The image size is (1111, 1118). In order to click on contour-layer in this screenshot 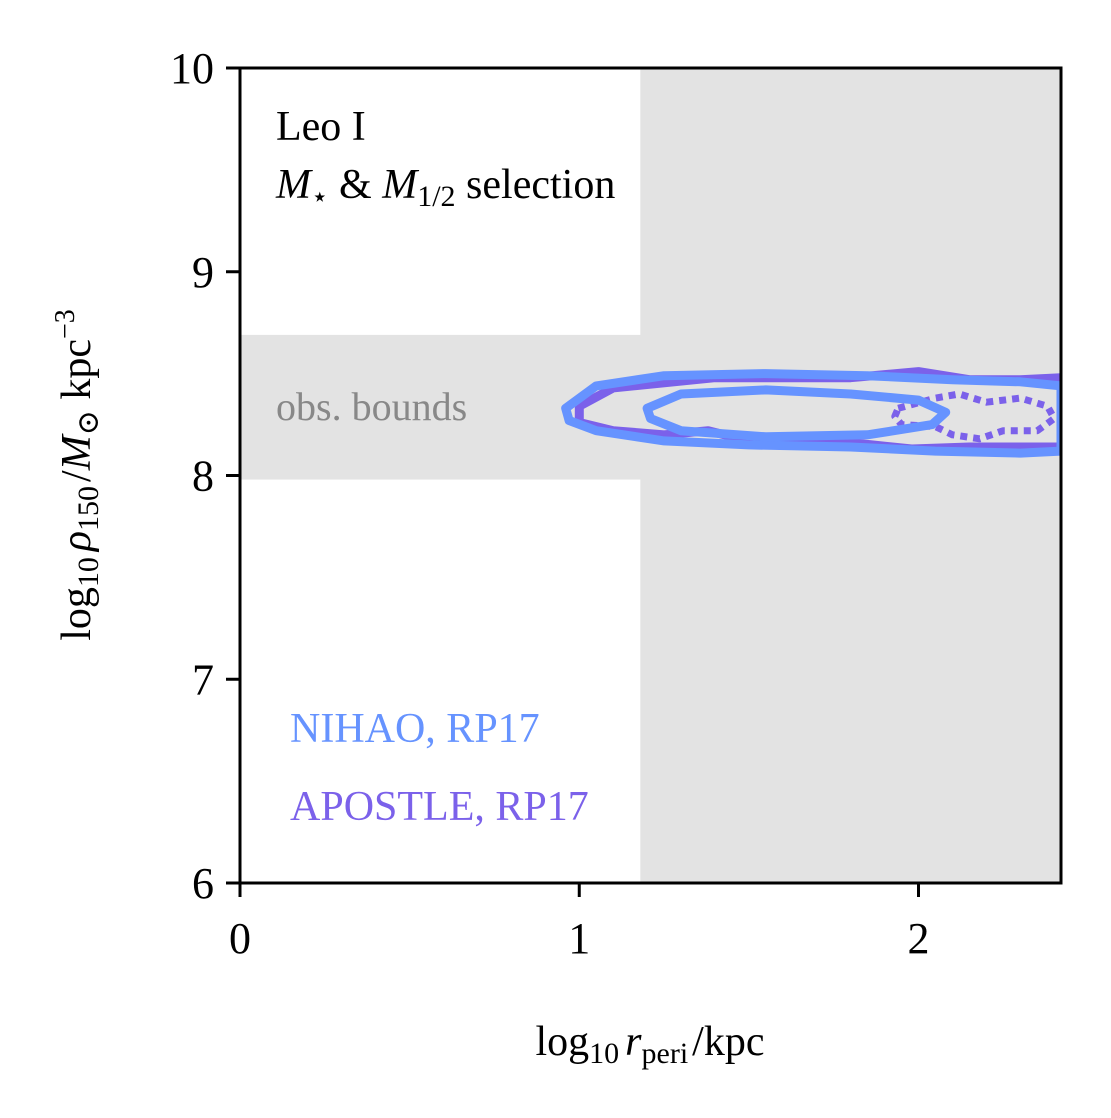, I will do `click(811, 412)`.